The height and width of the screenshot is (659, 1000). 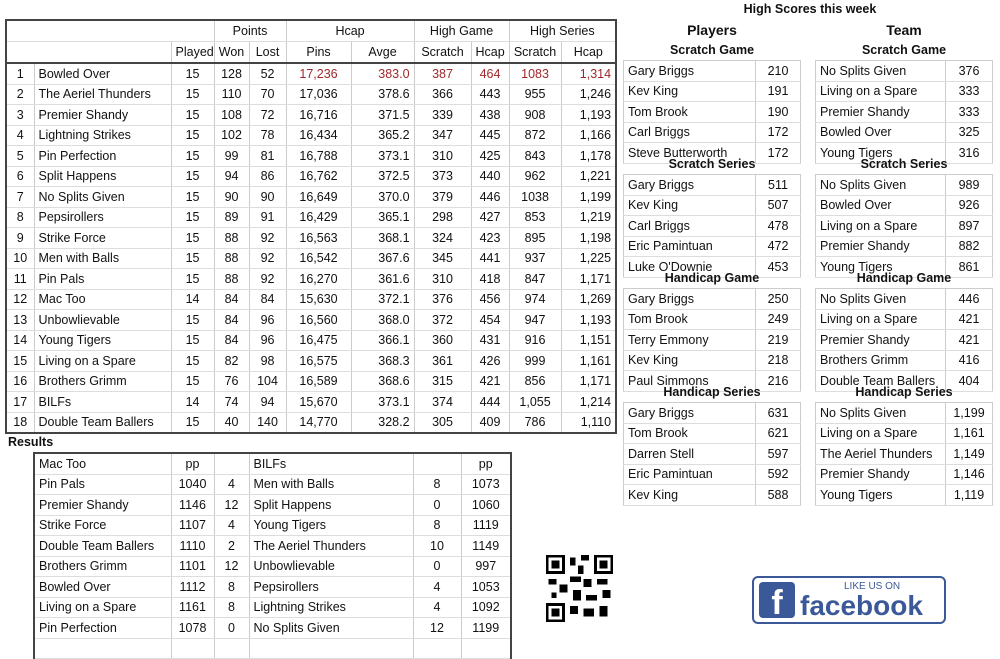 I want to click on score: 416, so click(x=969, y=360).